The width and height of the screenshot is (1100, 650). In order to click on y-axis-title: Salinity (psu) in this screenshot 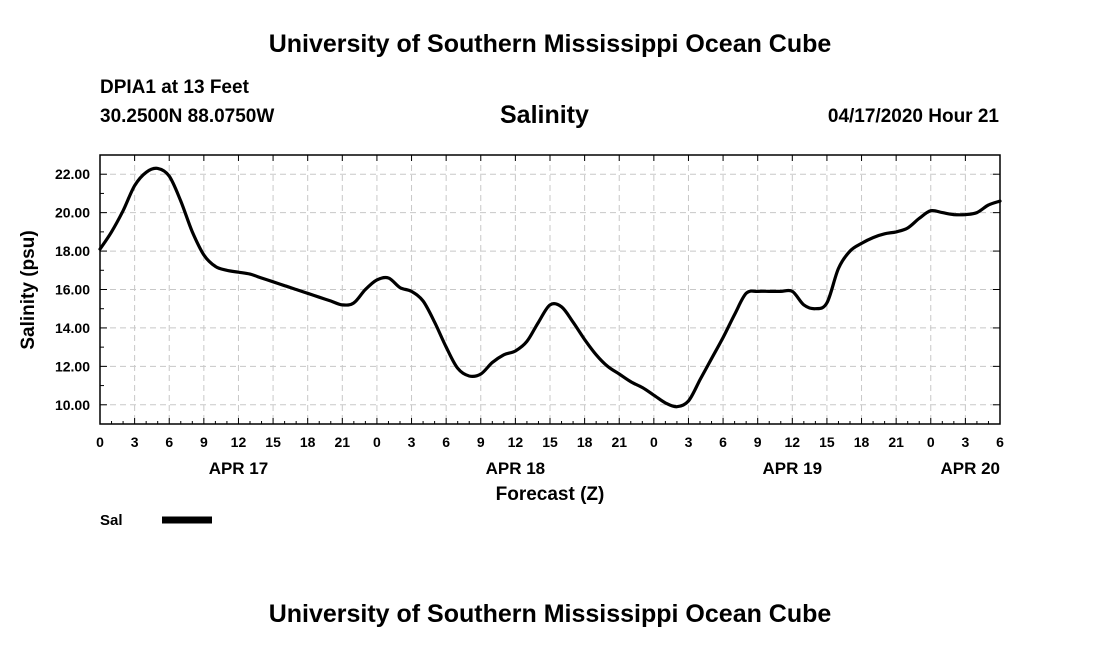, I will do `click(28, 289)`.